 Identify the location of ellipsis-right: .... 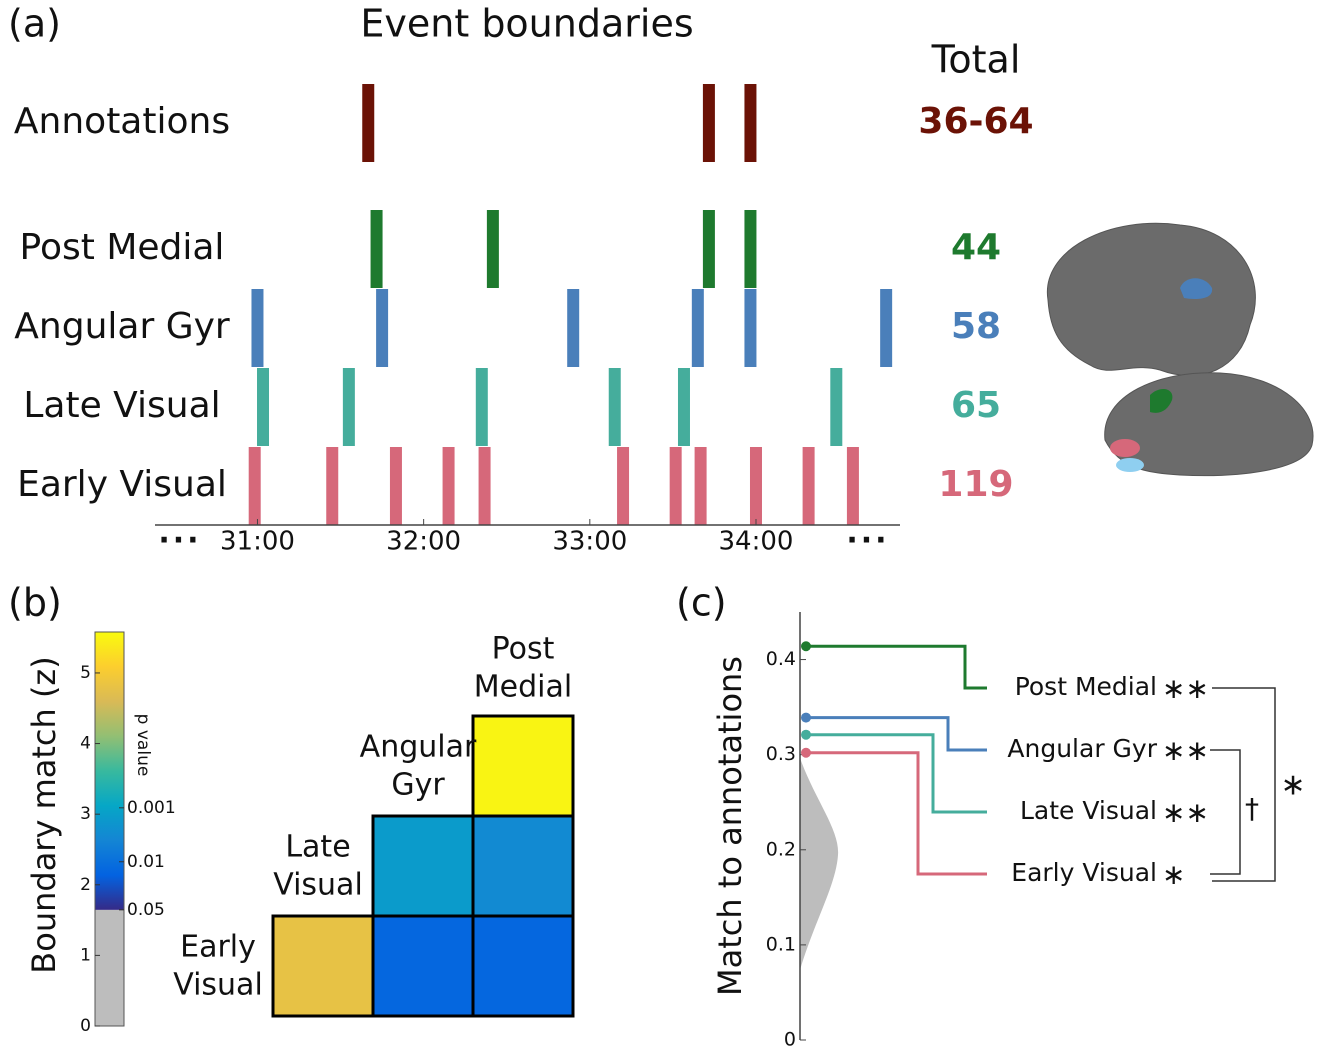
(867, 533).